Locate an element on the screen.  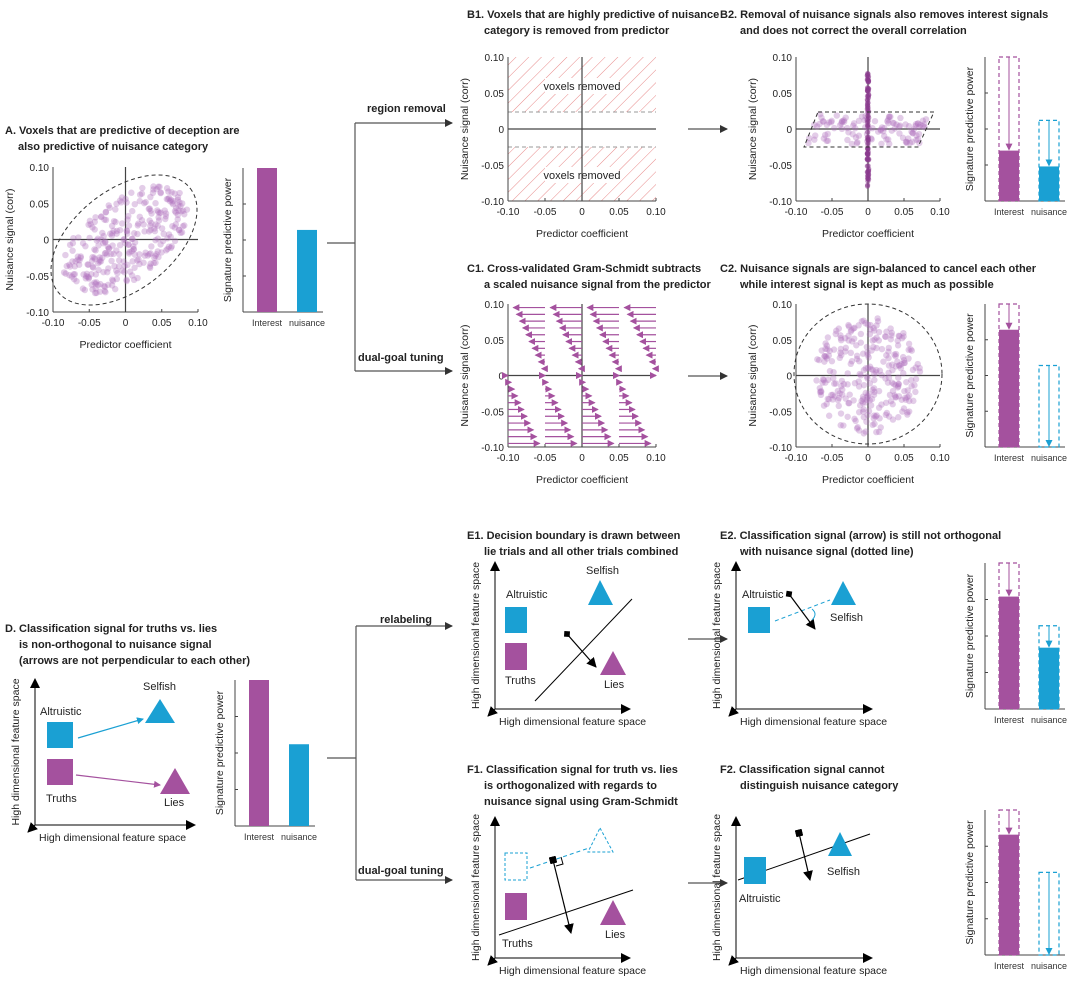
y-tick-label: 0.10 is located at coordinates (783, 58).